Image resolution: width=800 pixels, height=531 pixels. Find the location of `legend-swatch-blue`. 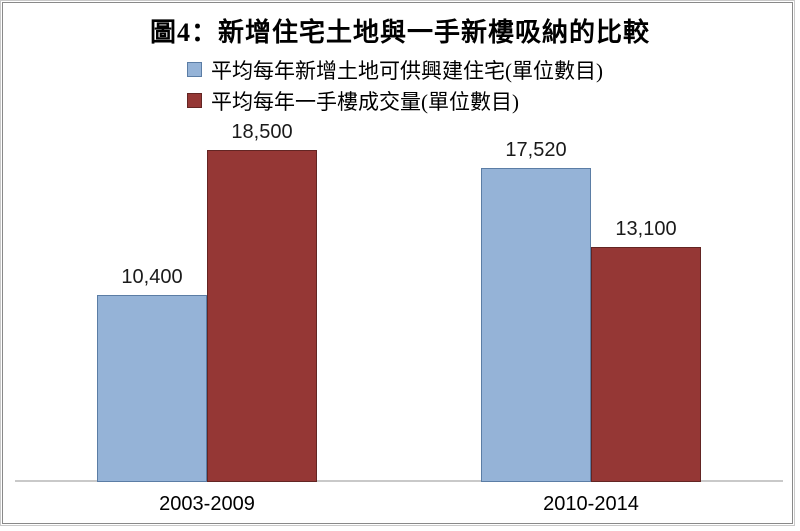

legend-swatch-blue is located at coordinates (194, 69).